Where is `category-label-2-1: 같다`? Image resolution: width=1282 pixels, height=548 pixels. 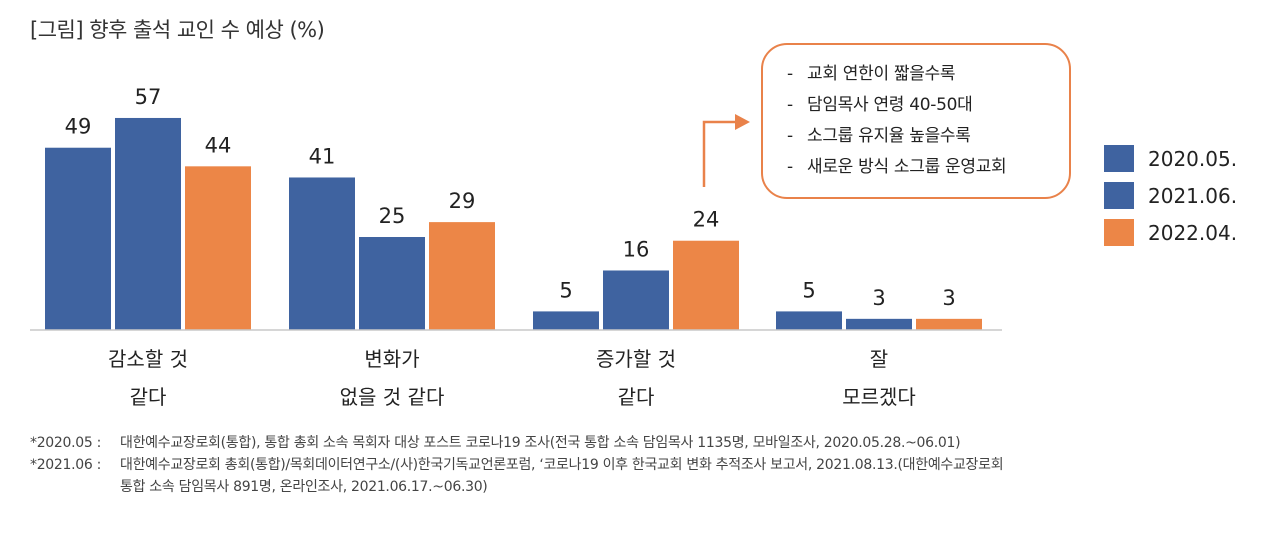 category-label-2-1: 같다 is located at coordinates (636, 397).